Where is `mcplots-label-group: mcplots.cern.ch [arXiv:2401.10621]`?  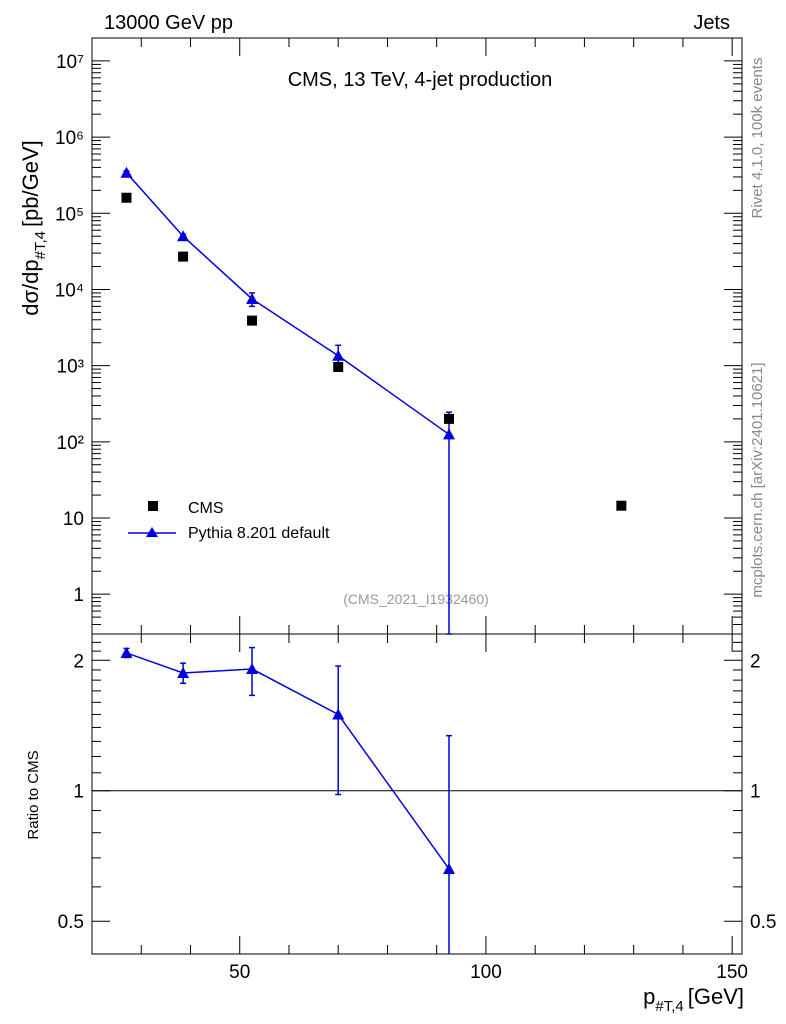 mcplots-label-group: mcplots.cern.ch [arXiv:2401.10621] is located at coordinates (757, 479).